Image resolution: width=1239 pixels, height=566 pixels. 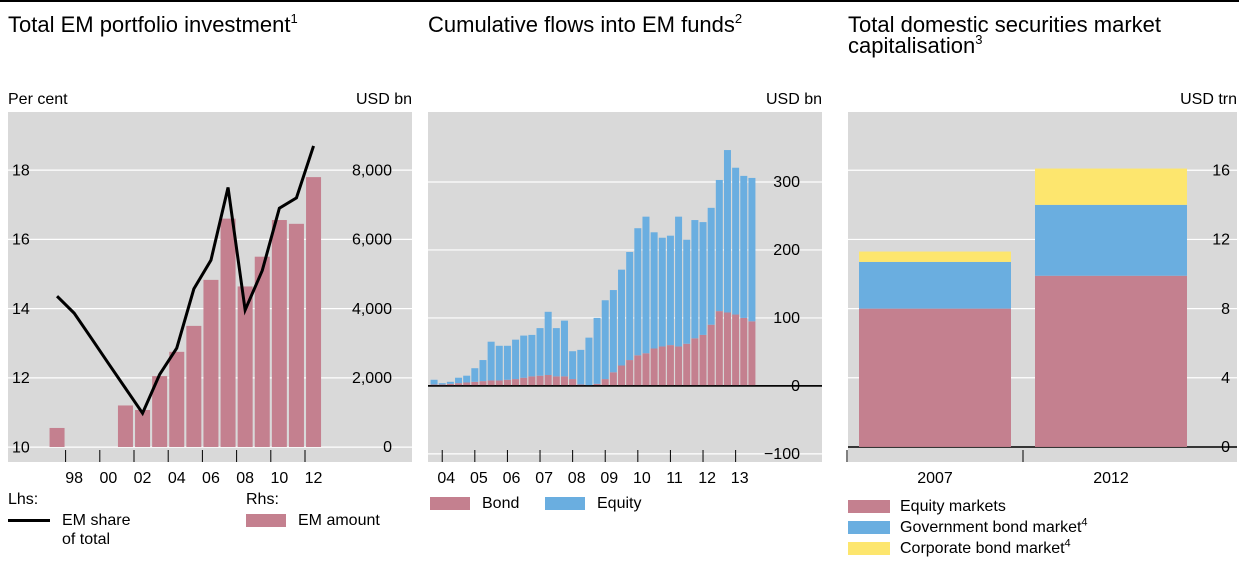 What do you see at coordinates (29, 520) in the screenshot?
I see `legend-line` at bounding box center [29, 520].